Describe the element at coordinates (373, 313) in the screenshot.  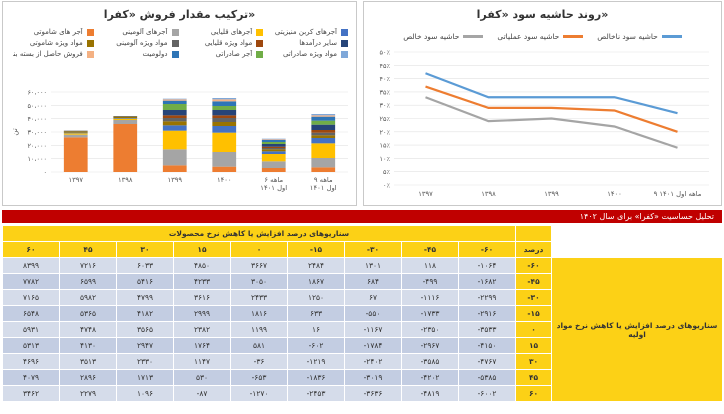
I see `table-cell: -۵۵۰` at that location.